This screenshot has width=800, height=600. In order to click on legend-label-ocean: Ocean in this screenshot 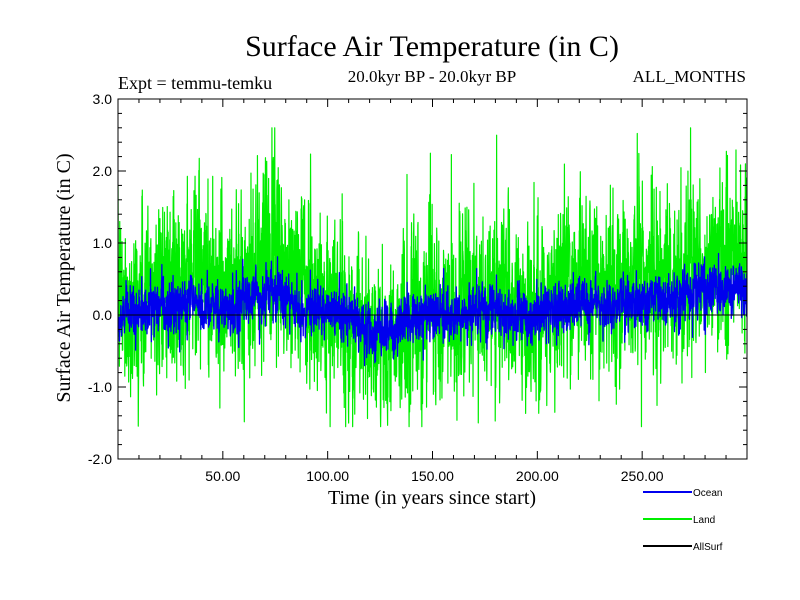, I will do `click(707, 493)`.